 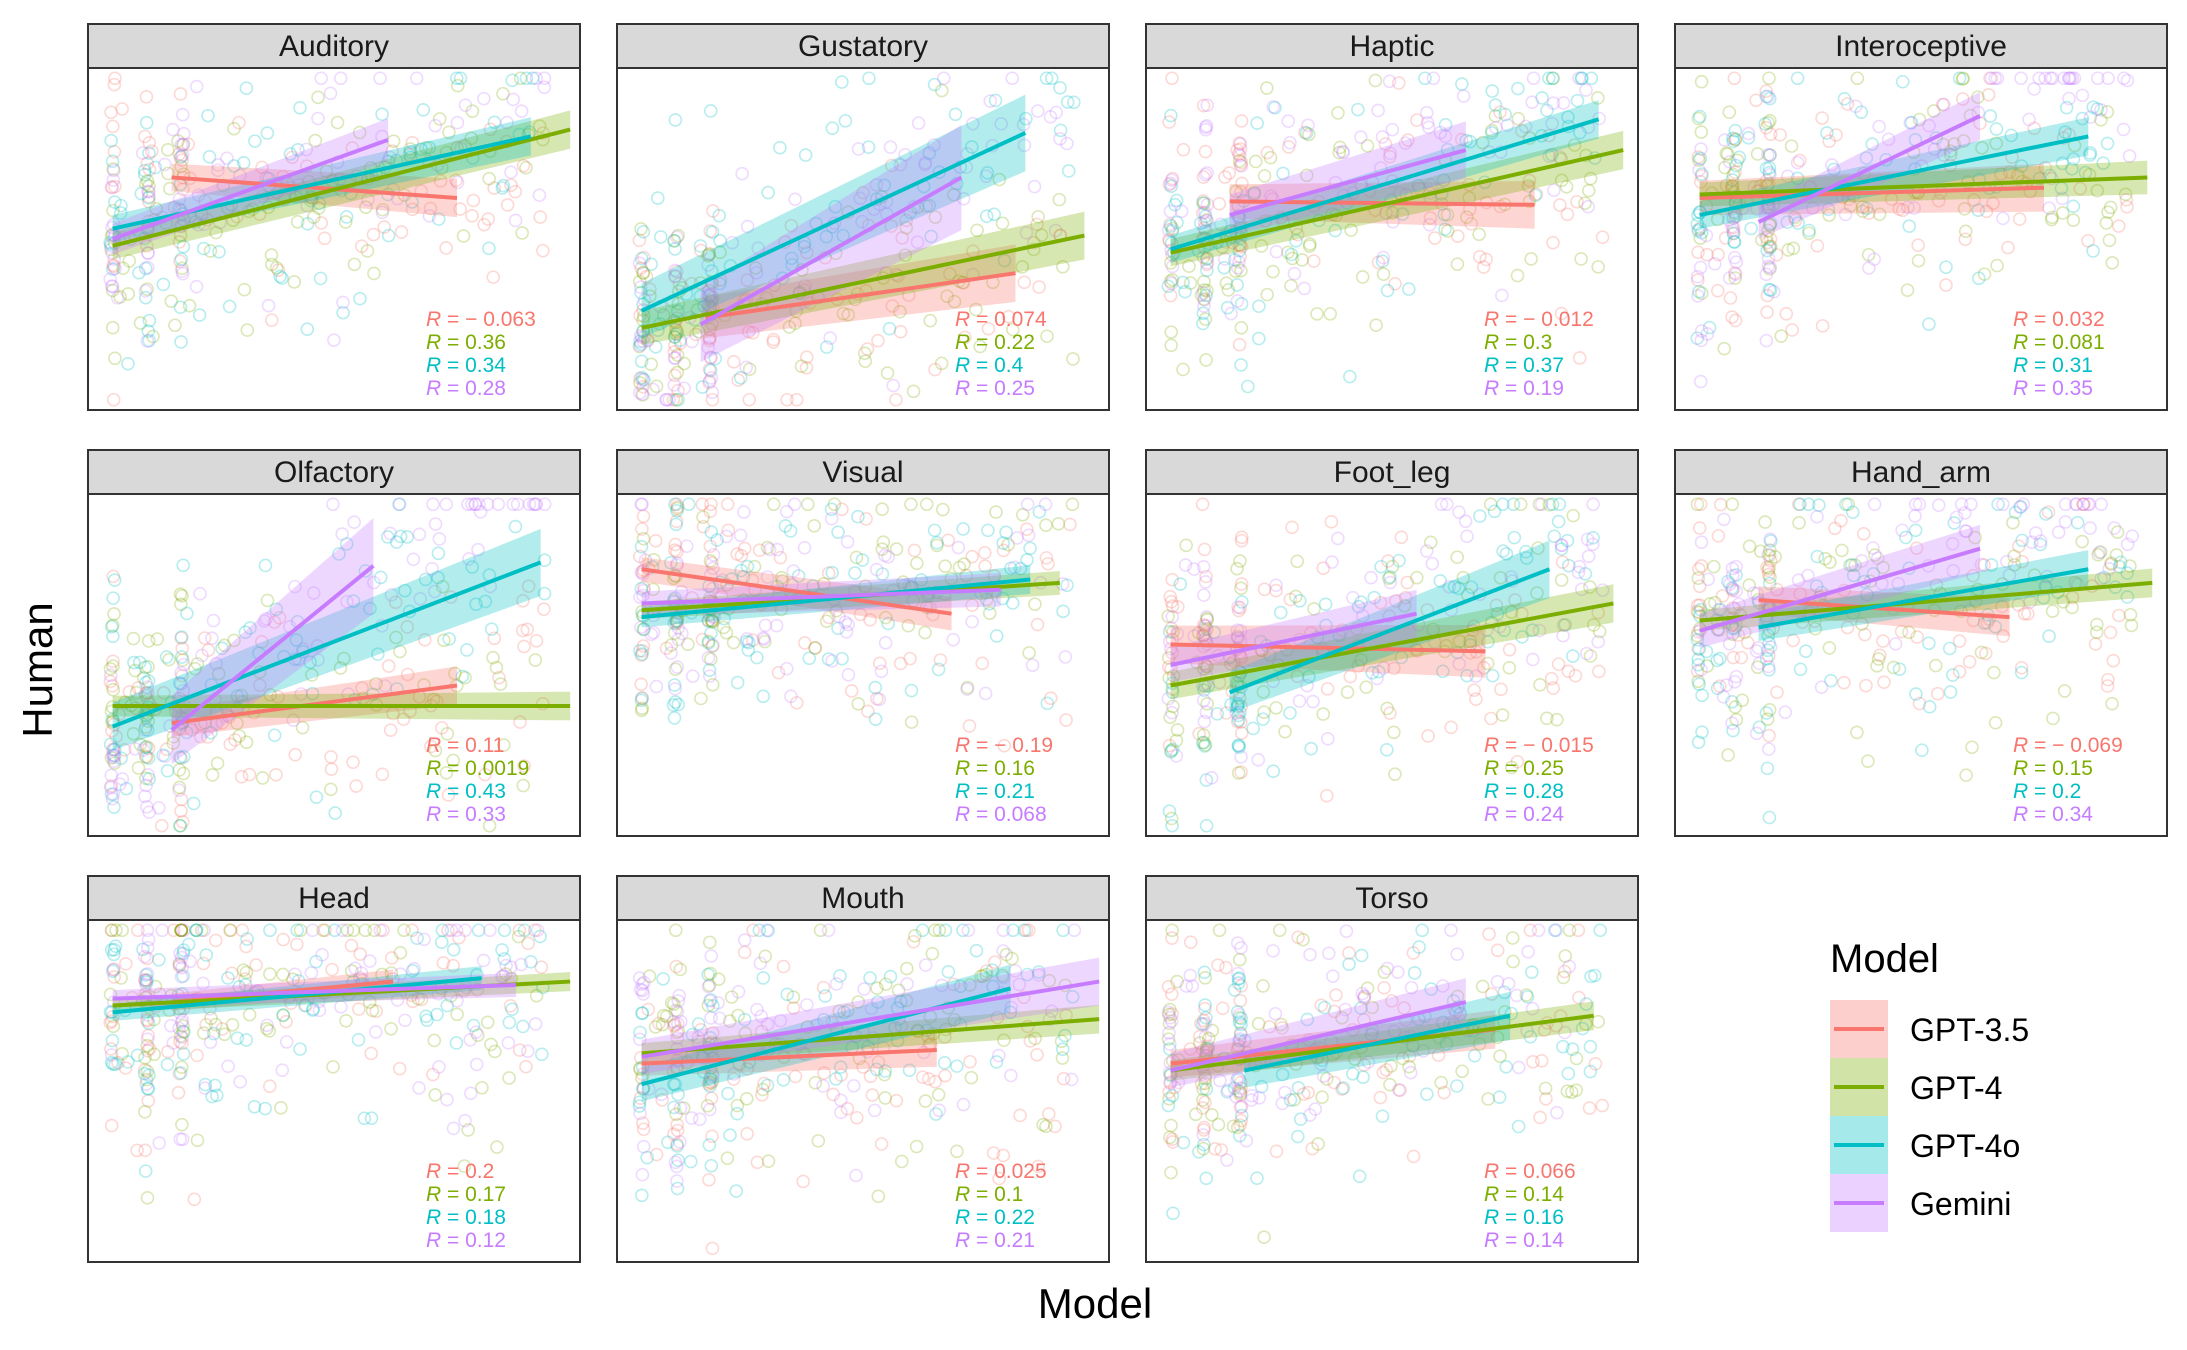 What do you see at coordinates (826, 1033) in the screenshot?
I see `confidence-band` at bounding box center [826, 1033].